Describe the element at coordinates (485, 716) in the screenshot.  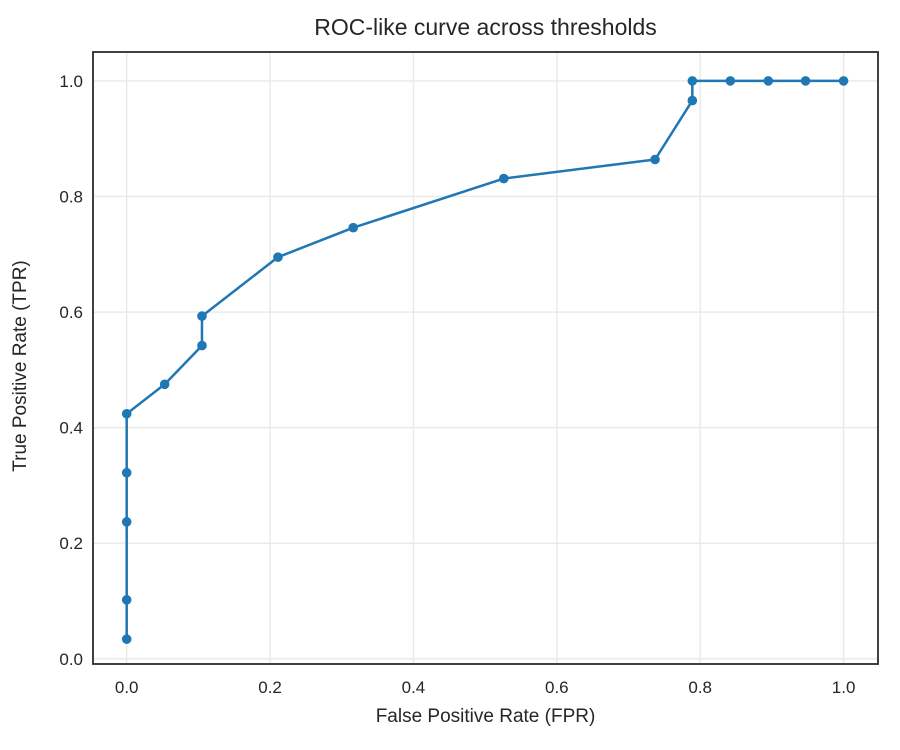
I see `x-axis-label: False Positive Rate (FPR)` at that location.